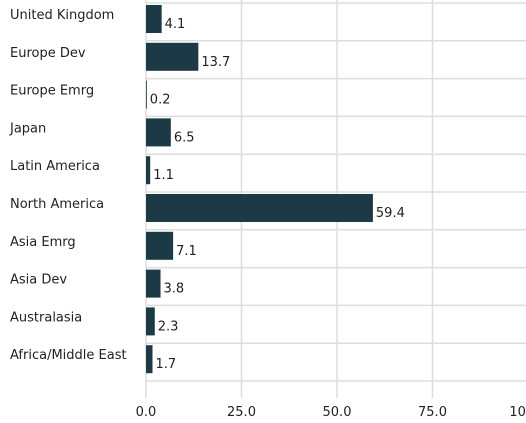  What do you see at coordinates (55, 166) in the screenshot?
I see `category-label-4: Latin America` at bounding box center [55, 166].